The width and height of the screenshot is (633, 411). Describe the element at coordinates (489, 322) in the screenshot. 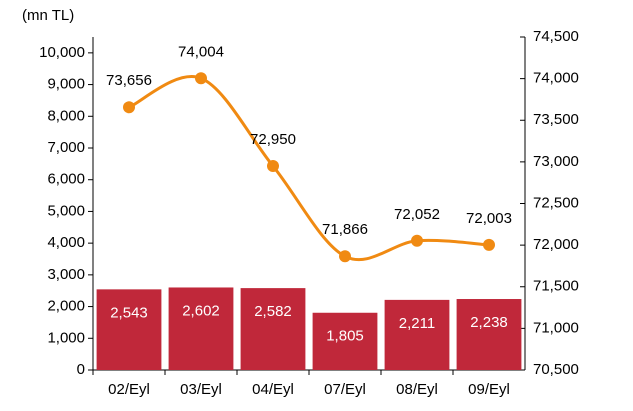

I see `bar-value-label: 2,238` at that location.